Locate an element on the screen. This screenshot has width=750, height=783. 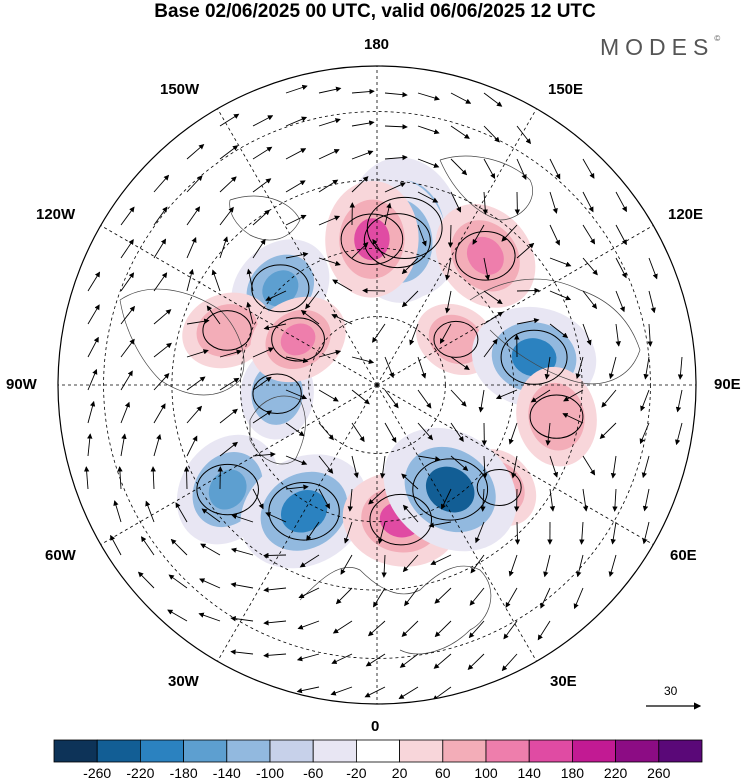
lon-label-120w: 120W is located at coordinates (56, 214).